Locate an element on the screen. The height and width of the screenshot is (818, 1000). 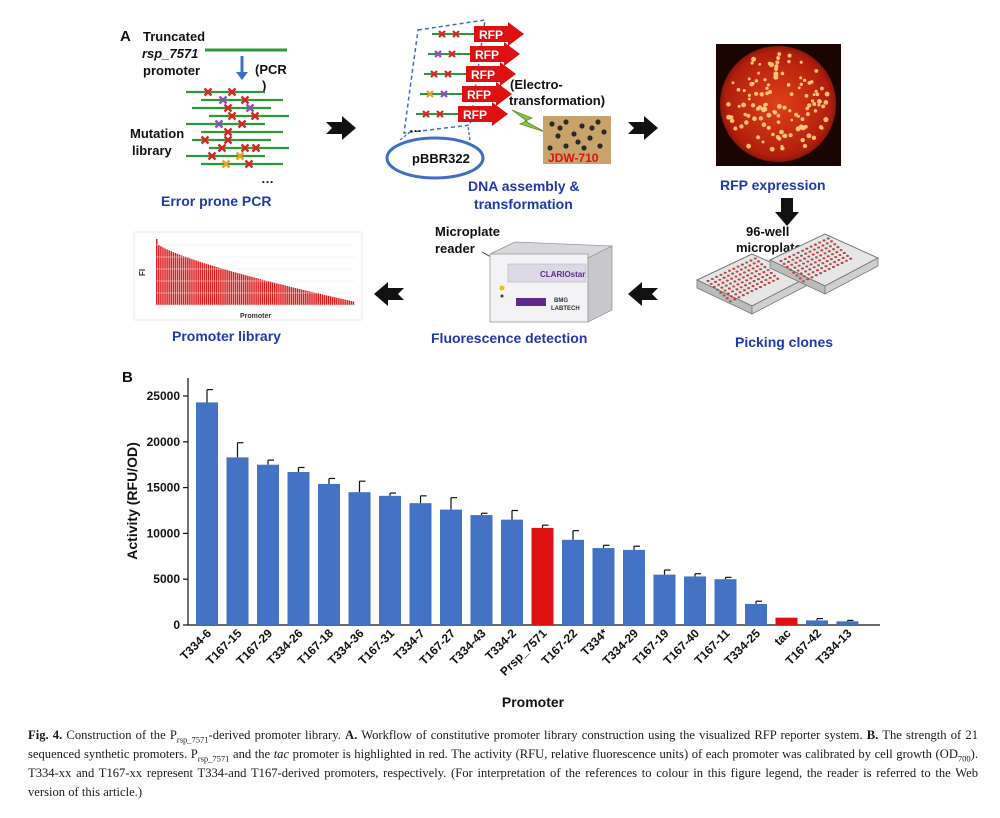
error-prone-pcr-title: Error prone PCR is located at coordinates (216, 201).